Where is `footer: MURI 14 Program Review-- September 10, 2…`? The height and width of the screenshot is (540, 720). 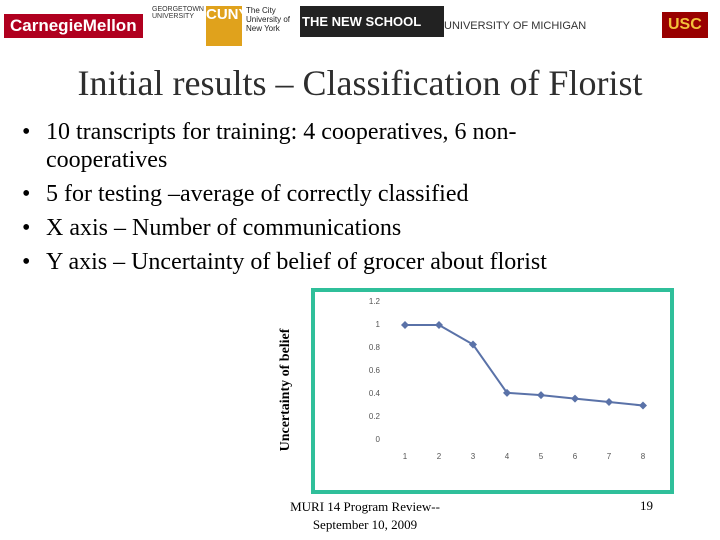 footer: MURI 14 Program Review-- September 10, 2… is located at coordinates (365, 515).